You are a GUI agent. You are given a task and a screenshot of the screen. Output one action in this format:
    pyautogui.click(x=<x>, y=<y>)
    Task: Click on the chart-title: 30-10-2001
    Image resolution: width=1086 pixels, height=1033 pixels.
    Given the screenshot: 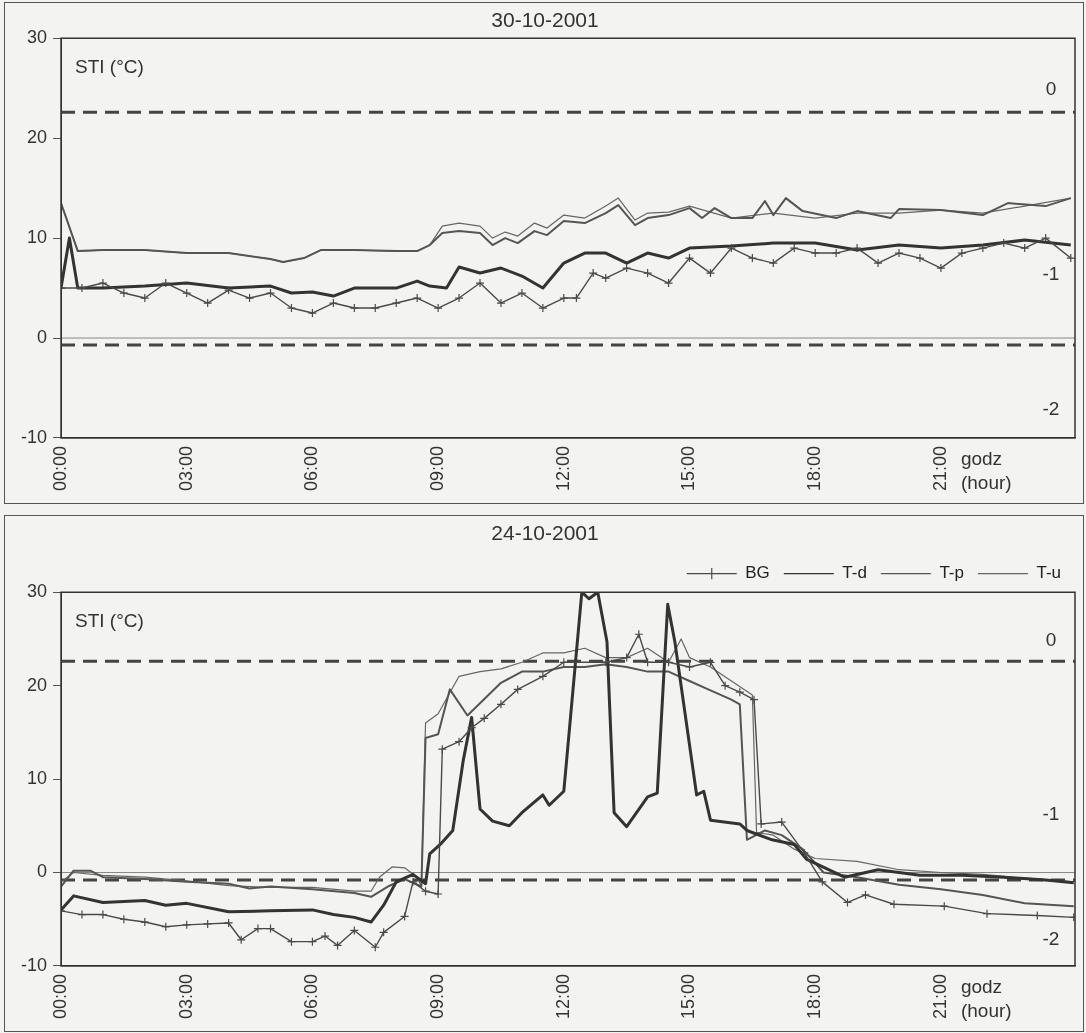 What is the action you would take?
    pyautogui.click(x=545, y=20)
    